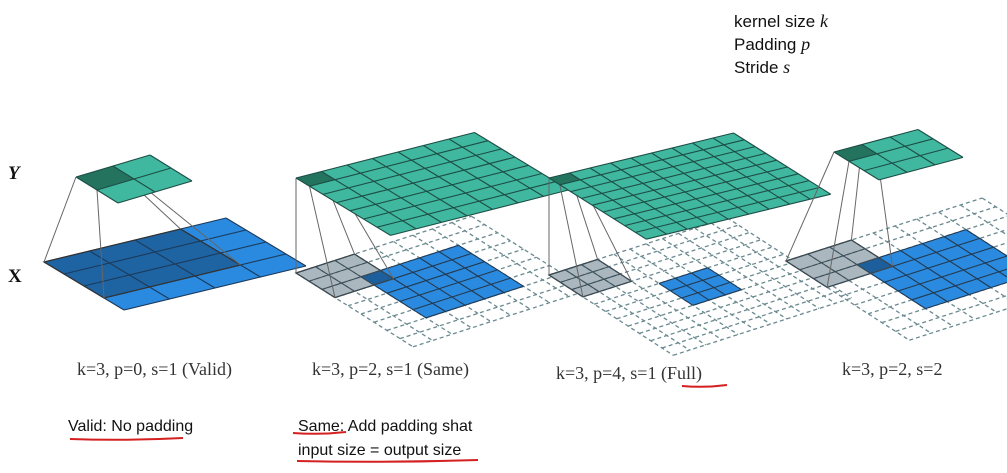 The image size is (1007, 473). Describe the element at coordinates (772, 44) in the screenshot. I see `legend-padding: Padding p` at that location.